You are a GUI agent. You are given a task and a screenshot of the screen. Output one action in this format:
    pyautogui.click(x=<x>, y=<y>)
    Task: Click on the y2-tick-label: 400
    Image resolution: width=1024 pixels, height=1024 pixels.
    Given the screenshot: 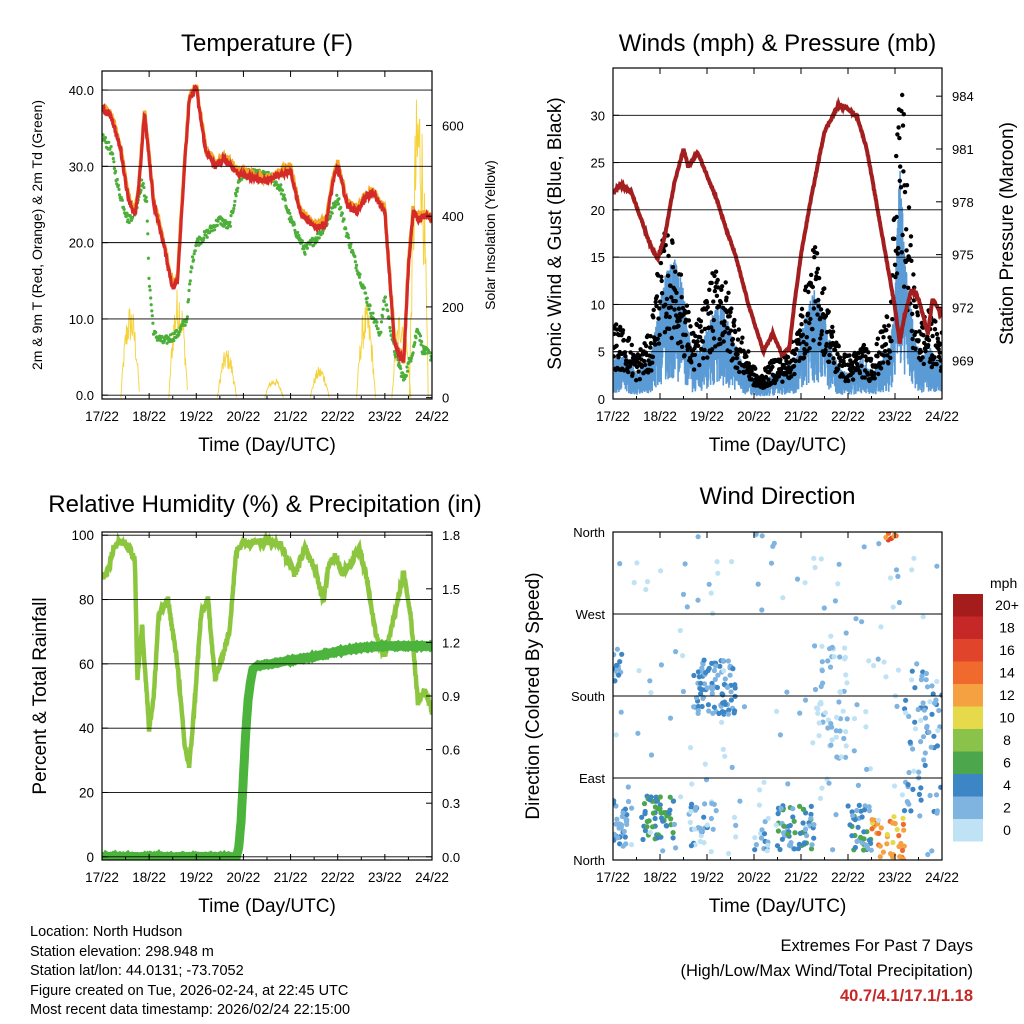 What is the action you would take?
    pyautogui.click(x=453, y=216)
    